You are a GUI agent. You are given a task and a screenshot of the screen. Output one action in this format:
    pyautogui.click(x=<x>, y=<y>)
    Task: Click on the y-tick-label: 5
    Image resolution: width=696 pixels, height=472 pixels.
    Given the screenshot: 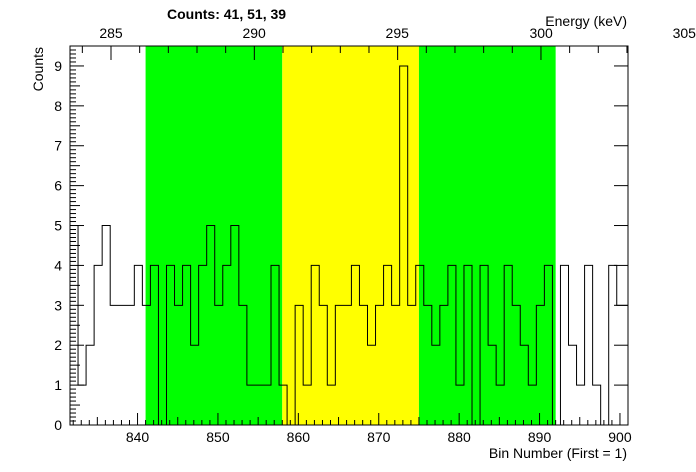 What is the action you would take?
    pyautogui.click(x=58, y=226)
    